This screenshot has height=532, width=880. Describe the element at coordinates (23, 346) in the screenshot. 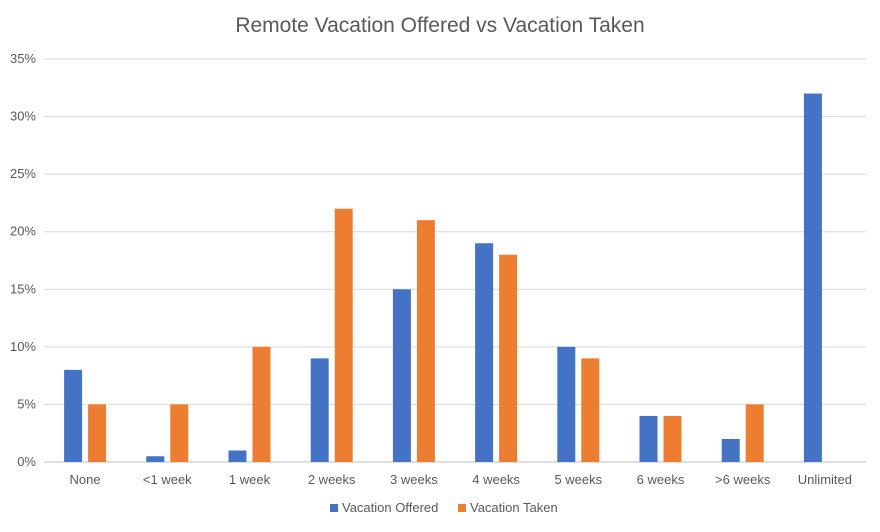

I see `y-tick-label: 10%` at that location.